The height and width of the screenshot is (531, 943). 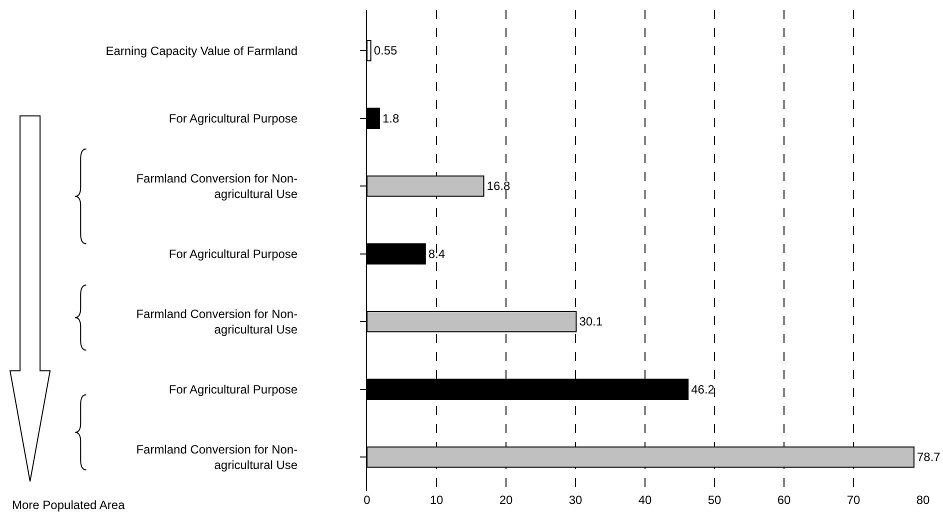 What do you see at coordinates (575, 500) in the screenshot?
I see `x-tick-label: 30` at bounding box center [575, 500].